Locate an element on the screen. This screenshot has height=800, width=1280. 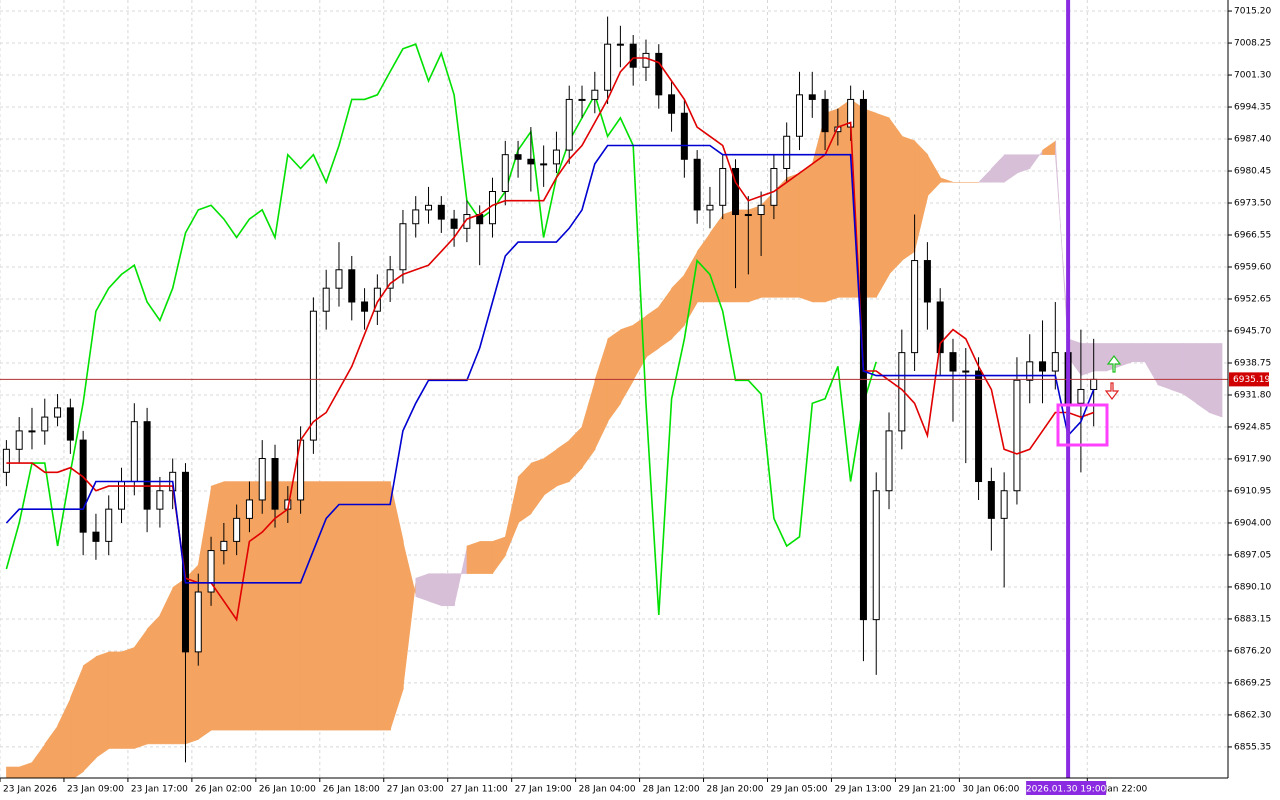
y-tick-label: 6980.45 is located at coordinates (1252, 172).